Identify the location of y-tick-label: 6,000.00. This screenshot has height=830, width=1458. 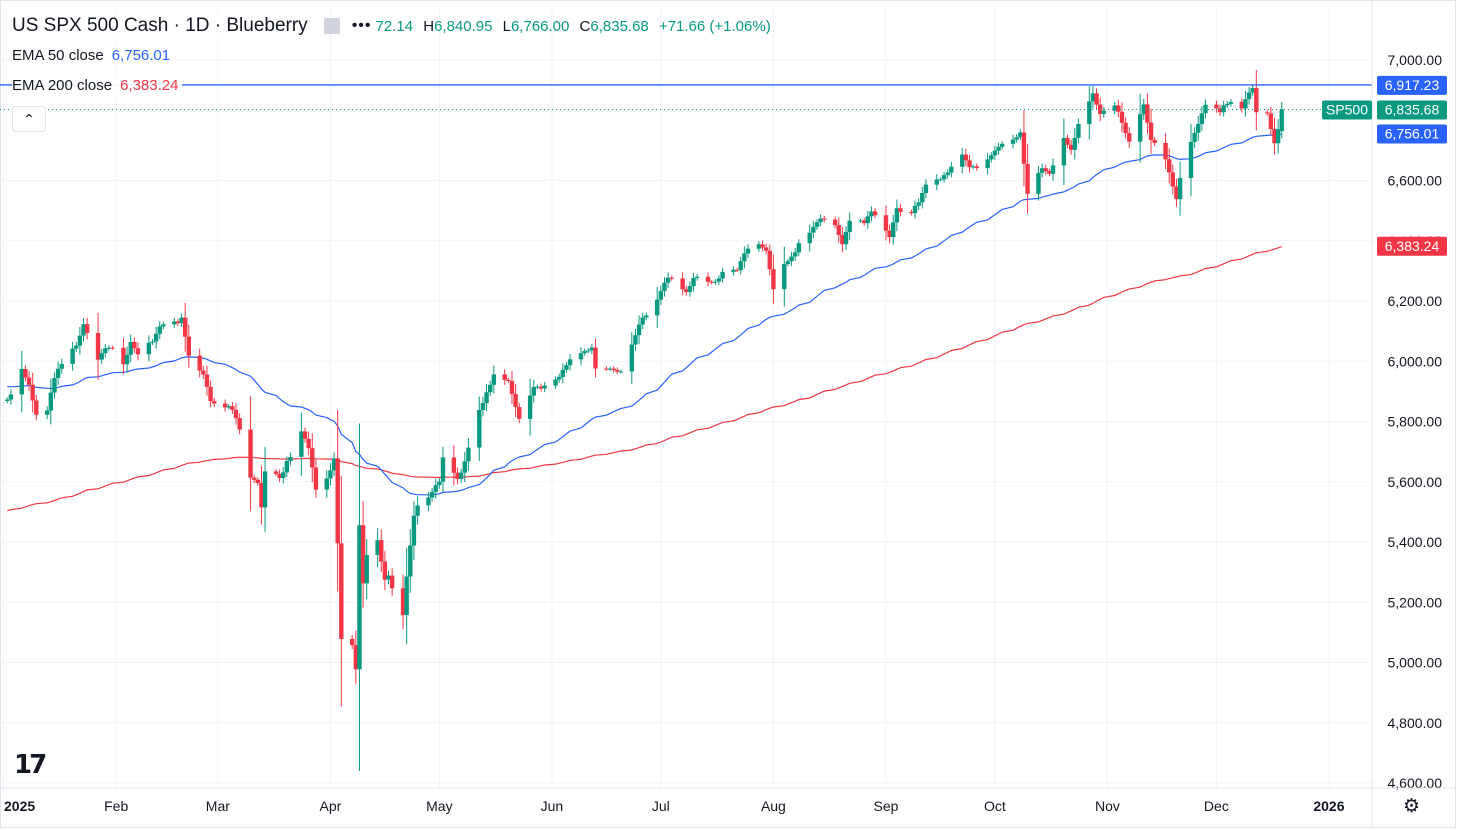
(1415, 361).